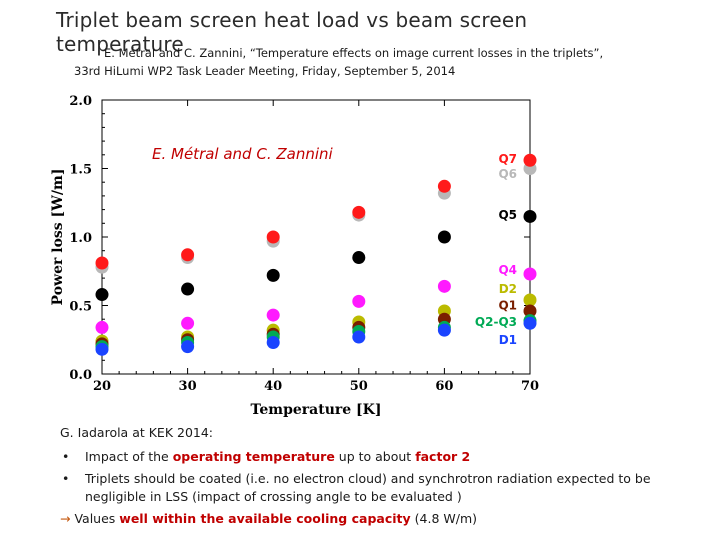  Describe the element at coordinates (375, 456) in the screenshot. I see `bullet1-text-mid: up to about` at that location.